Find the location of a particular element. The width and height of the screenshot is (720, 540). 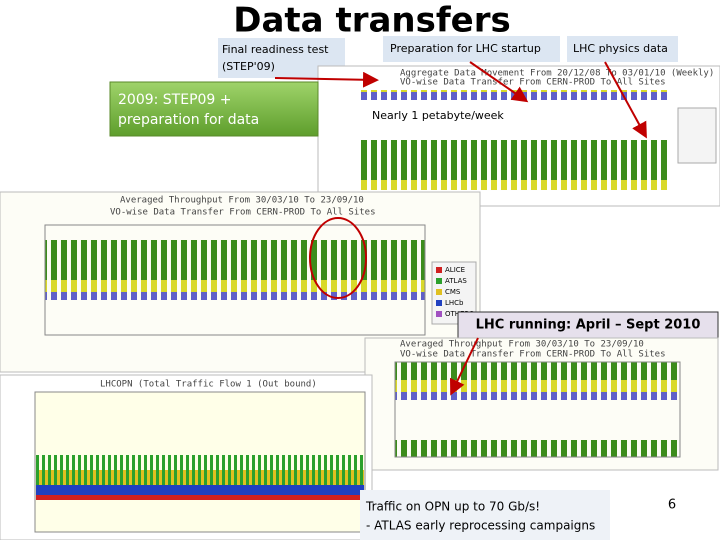

legend-label: LHCb is located at coordinates (454, 303).